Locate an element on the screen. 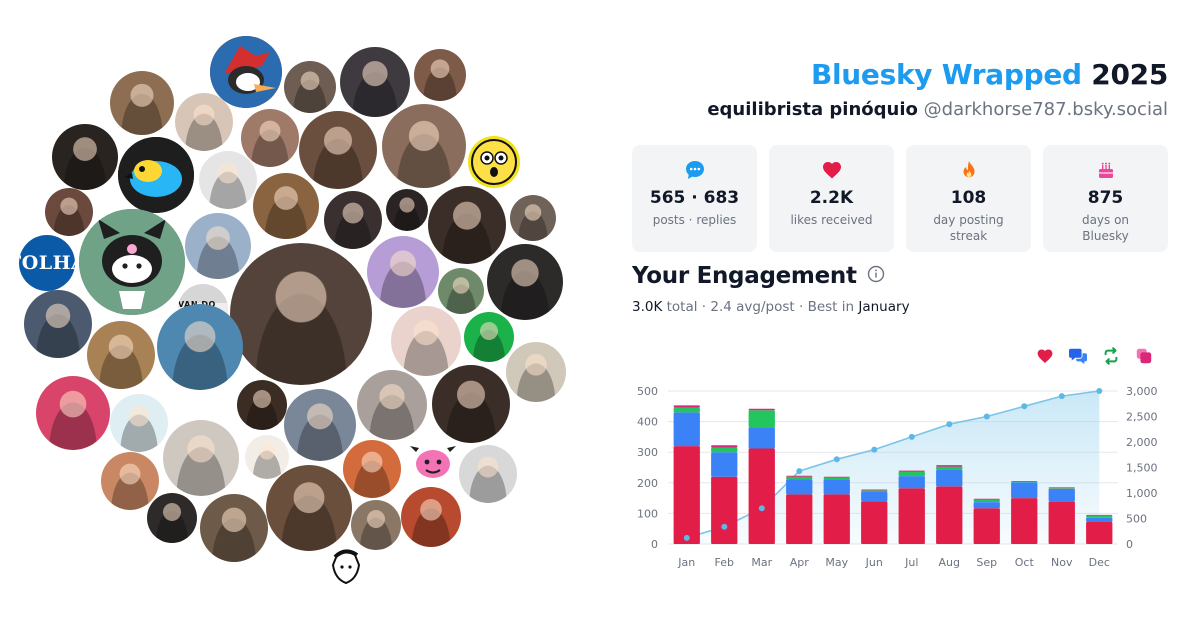 This screenshot has width=1200, height=630. stat-value: 108 is located at coordinates (968, 198).